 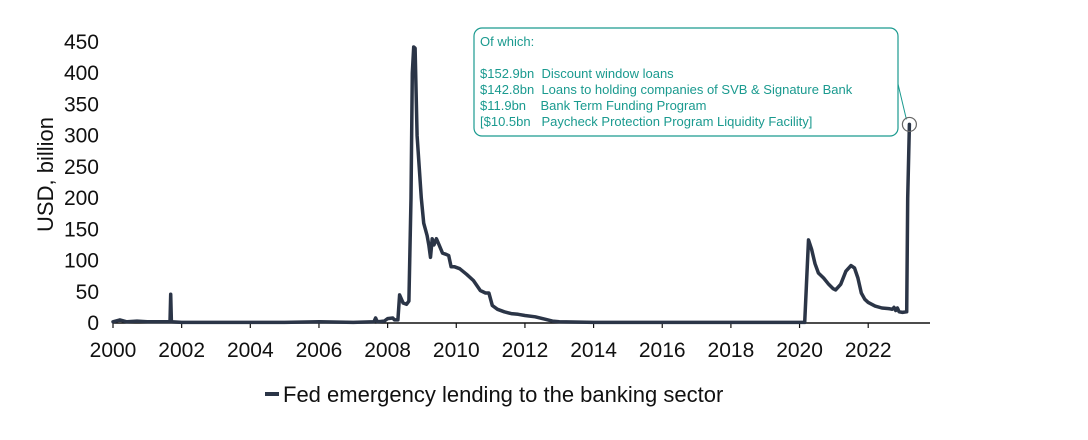 What do you see at coordinates (93, 323) in the screenshot?
I see `y-tick-label: 0` at bounding box center [93, 323].